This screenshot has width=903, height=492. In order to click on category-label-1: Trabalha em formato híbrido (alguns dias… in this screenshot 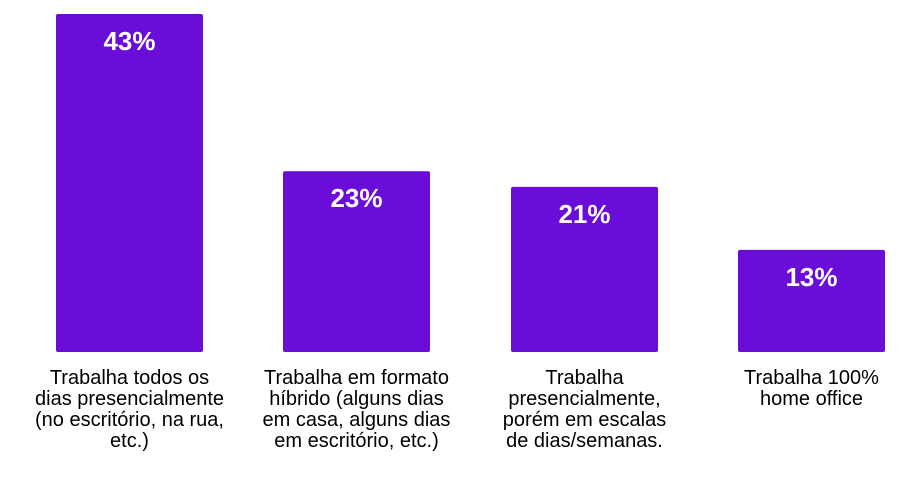, I will do `click(356, 409)`.